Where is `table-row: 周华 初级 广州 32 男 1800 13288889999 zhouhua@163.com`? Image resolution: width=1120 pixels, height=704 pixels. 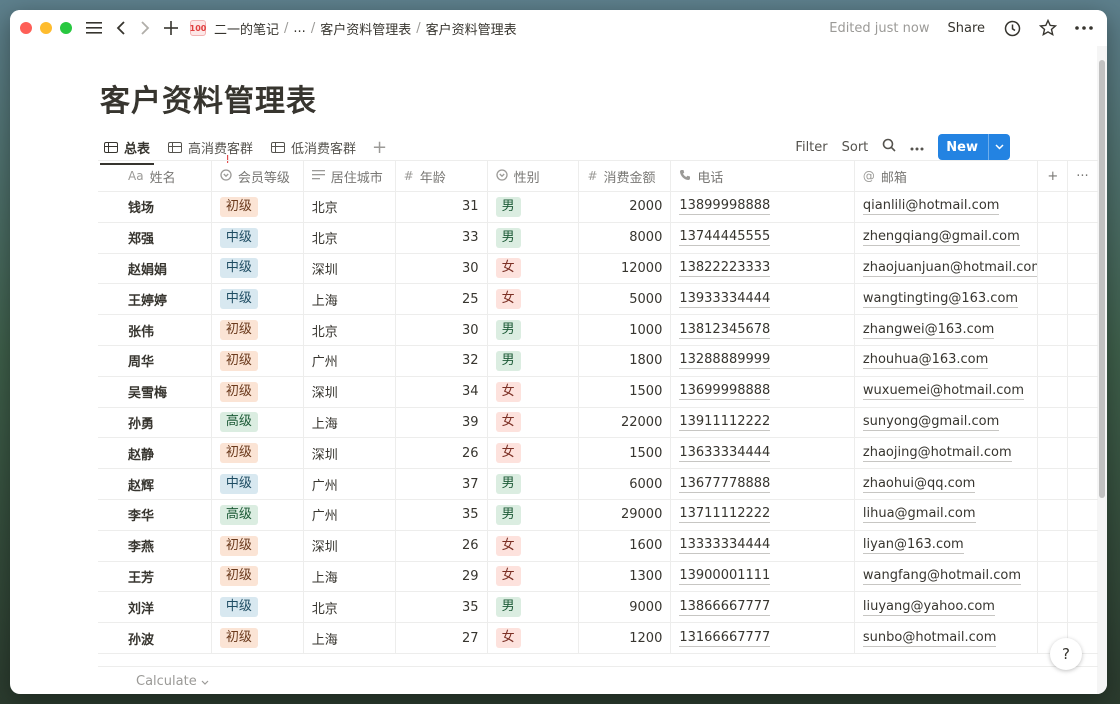
table-row: 周华 初级 广州 32 男 1800 13288889999 zhouhua@163.com is located at coordinates (598, 361).